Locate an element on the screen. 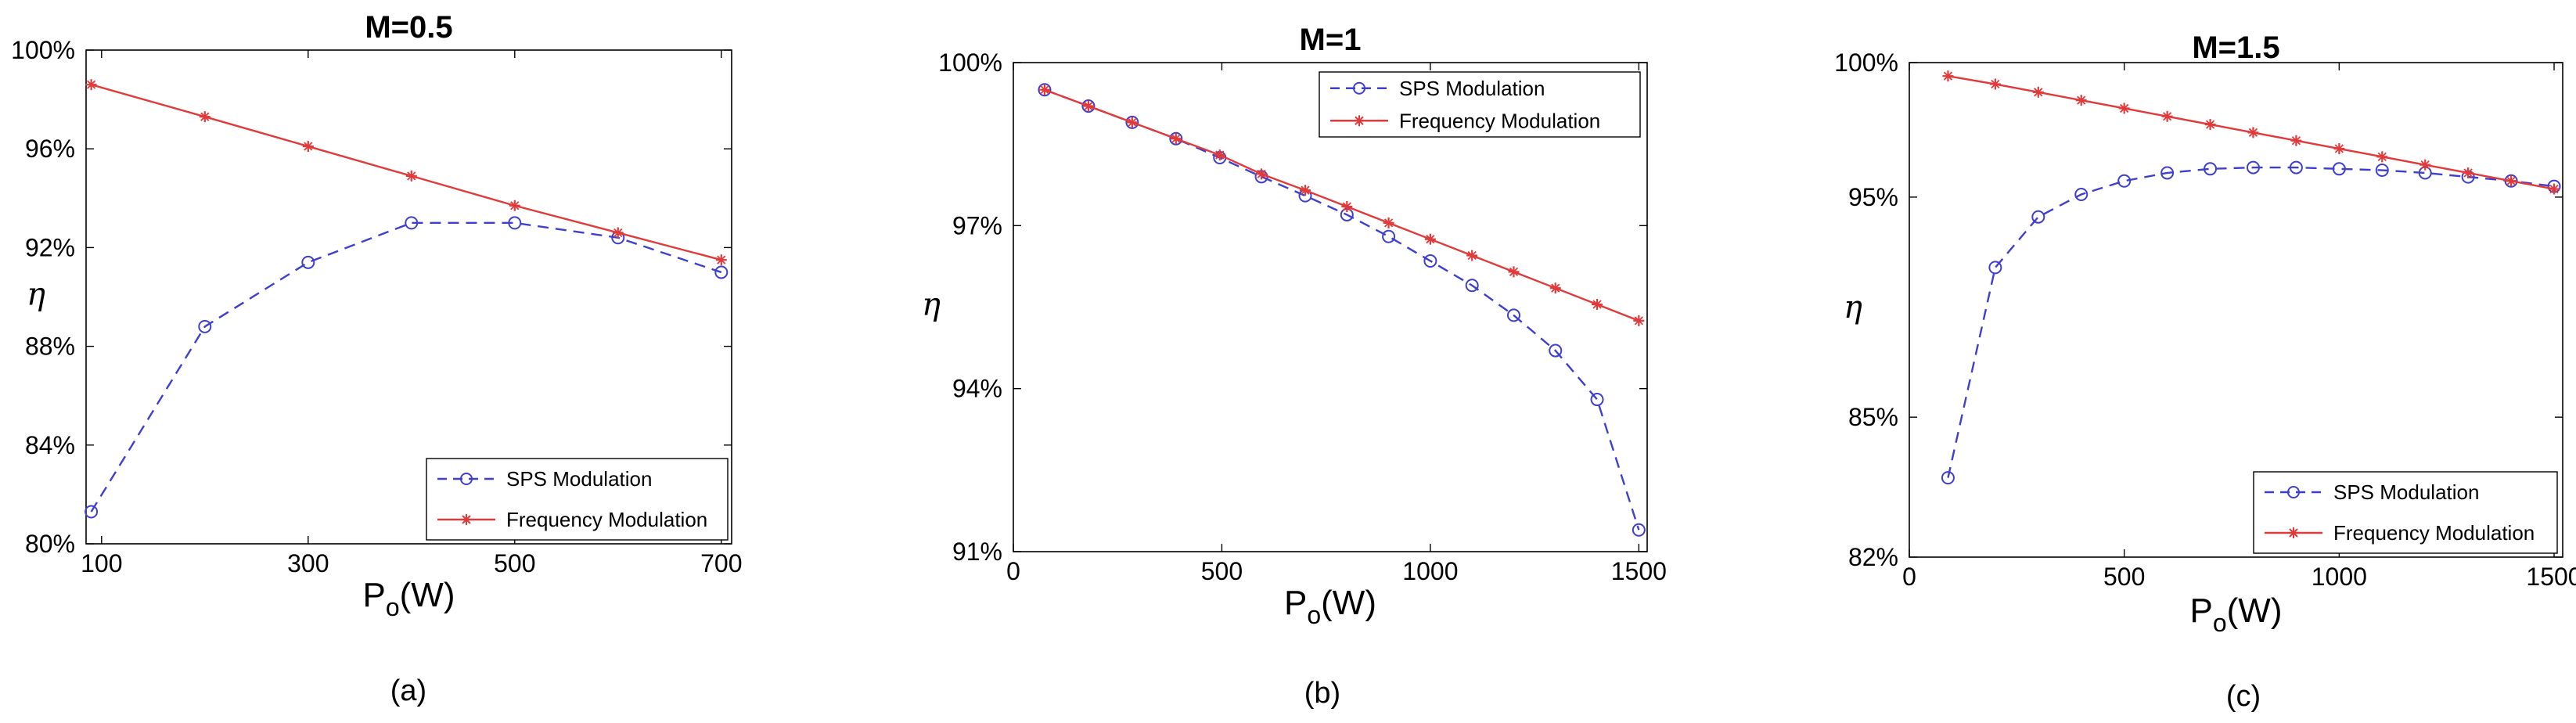 The height and width of the screenshot is (723, 2576). x-axis-label-unit: (W) is located at coordinates (428, 595).